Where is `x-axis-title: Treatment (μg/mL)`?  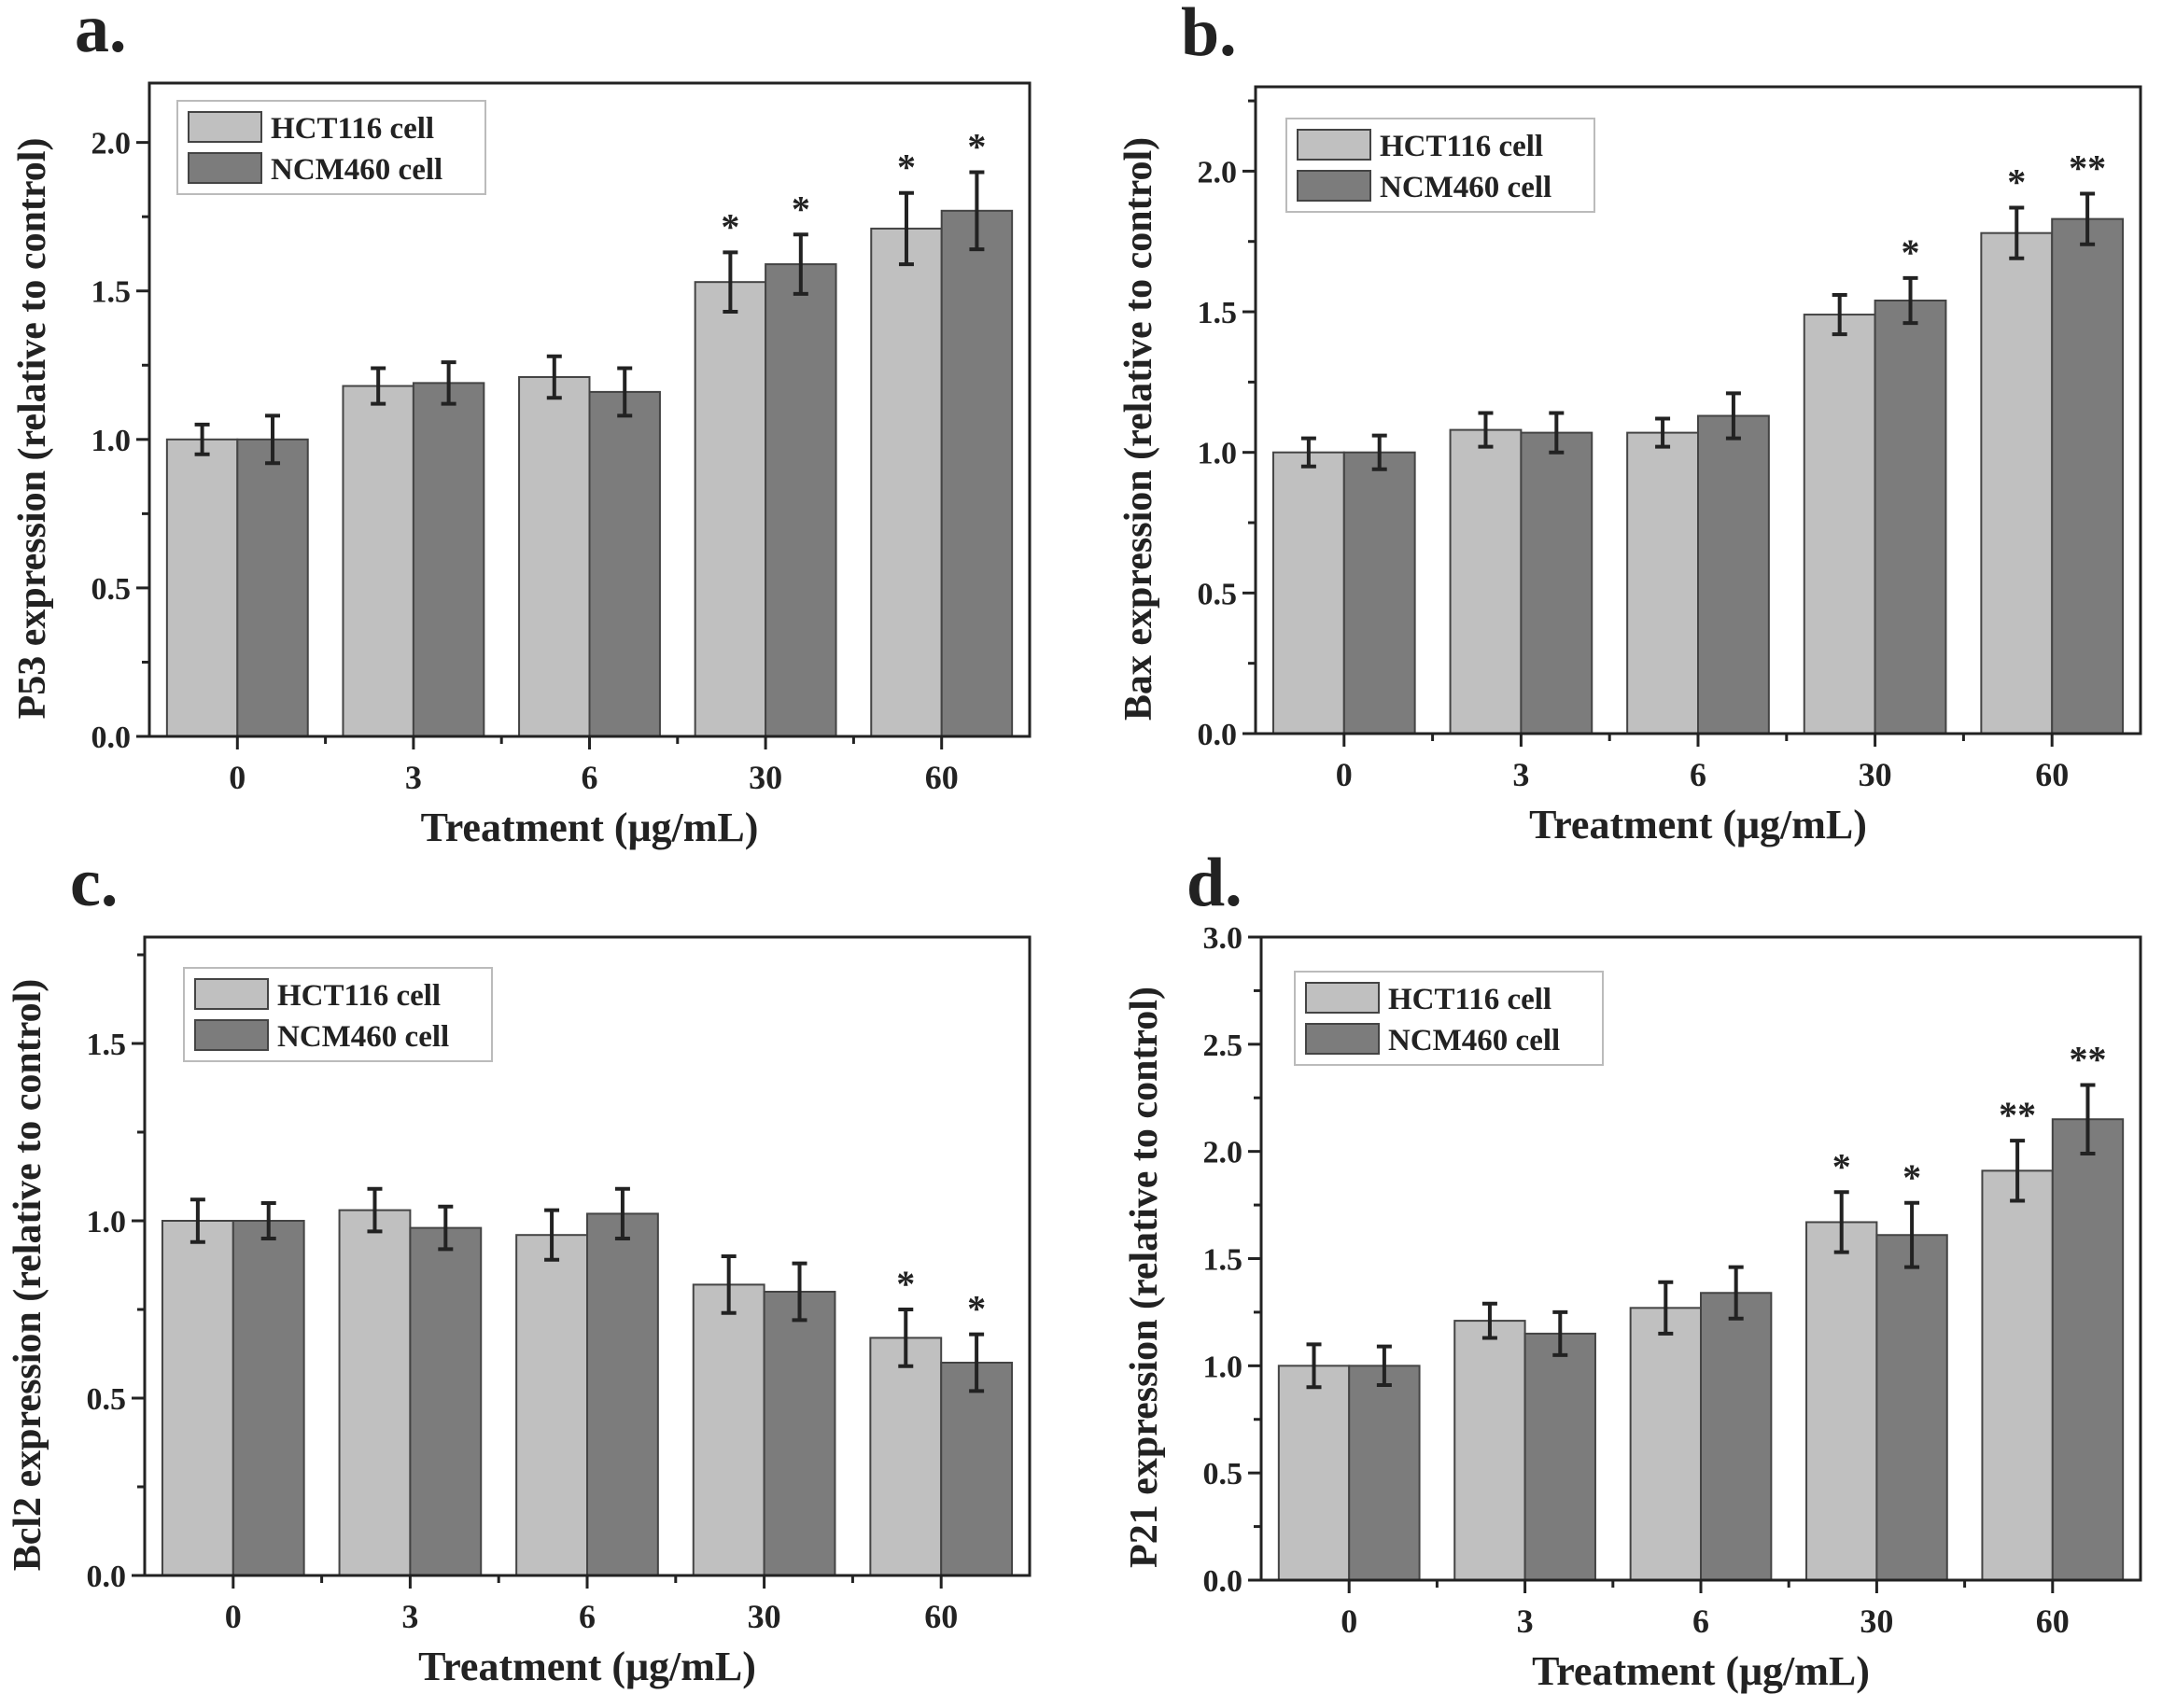
x-axis-title: Treatment (μg/mL) is located at coordinates (587, 1666).